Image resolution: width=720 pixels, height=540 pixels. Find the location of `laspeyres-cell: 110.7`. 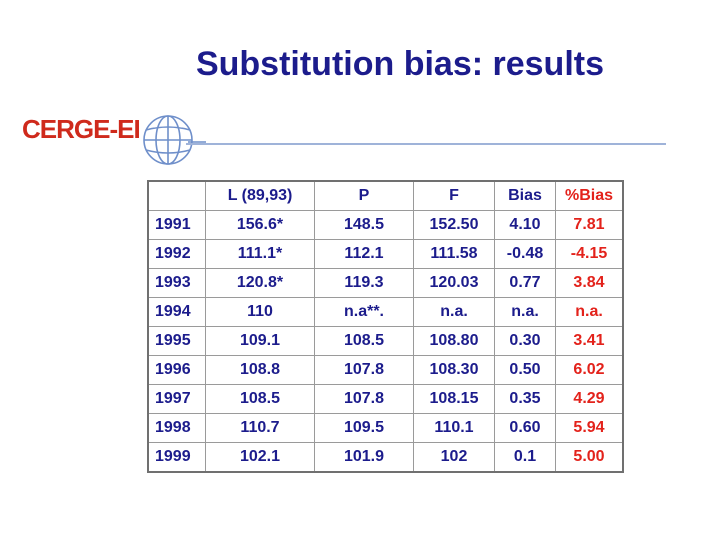

laspeyres-cell: 110.7 is located at coordinates (260, 428).